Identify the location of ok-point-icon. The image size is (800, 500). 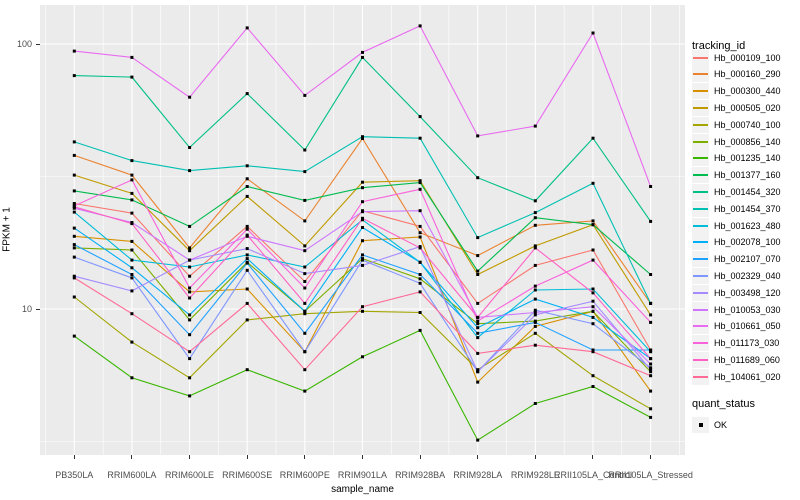
(700, 424).